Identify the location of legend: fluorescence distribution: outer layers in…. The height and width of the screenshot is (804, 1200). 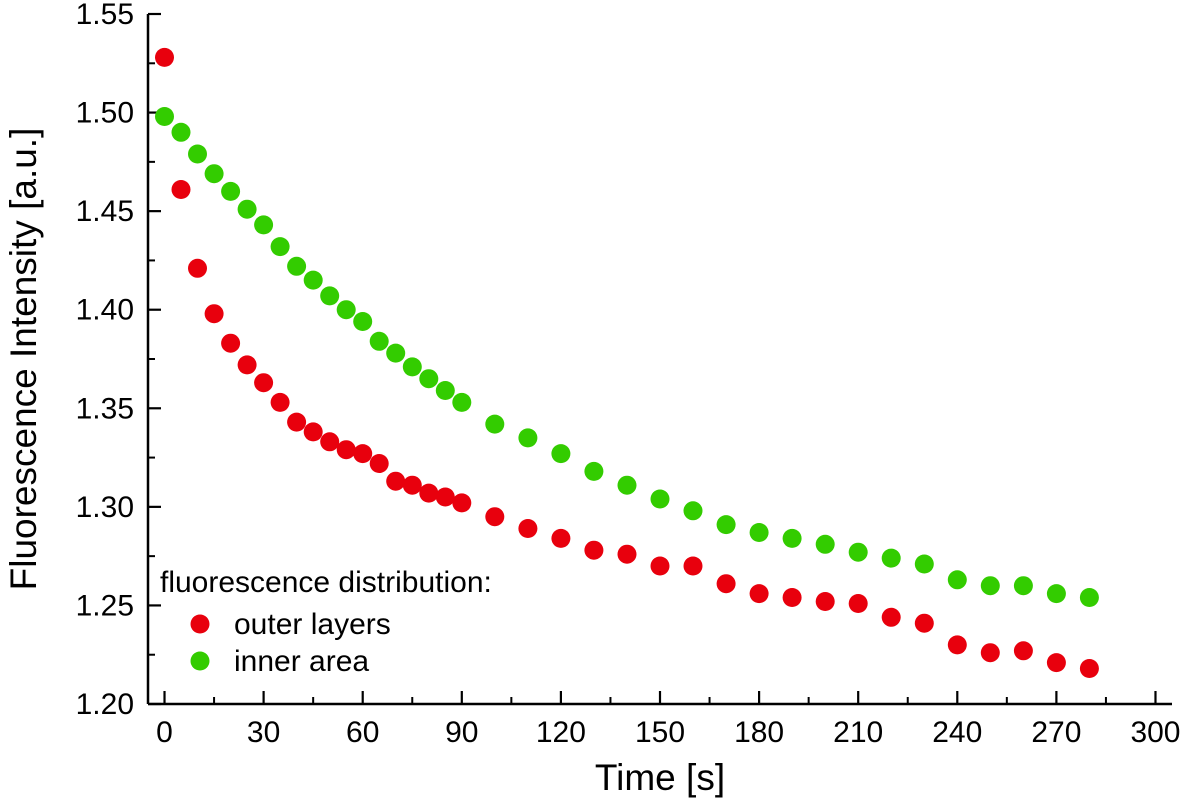
(326, 622).